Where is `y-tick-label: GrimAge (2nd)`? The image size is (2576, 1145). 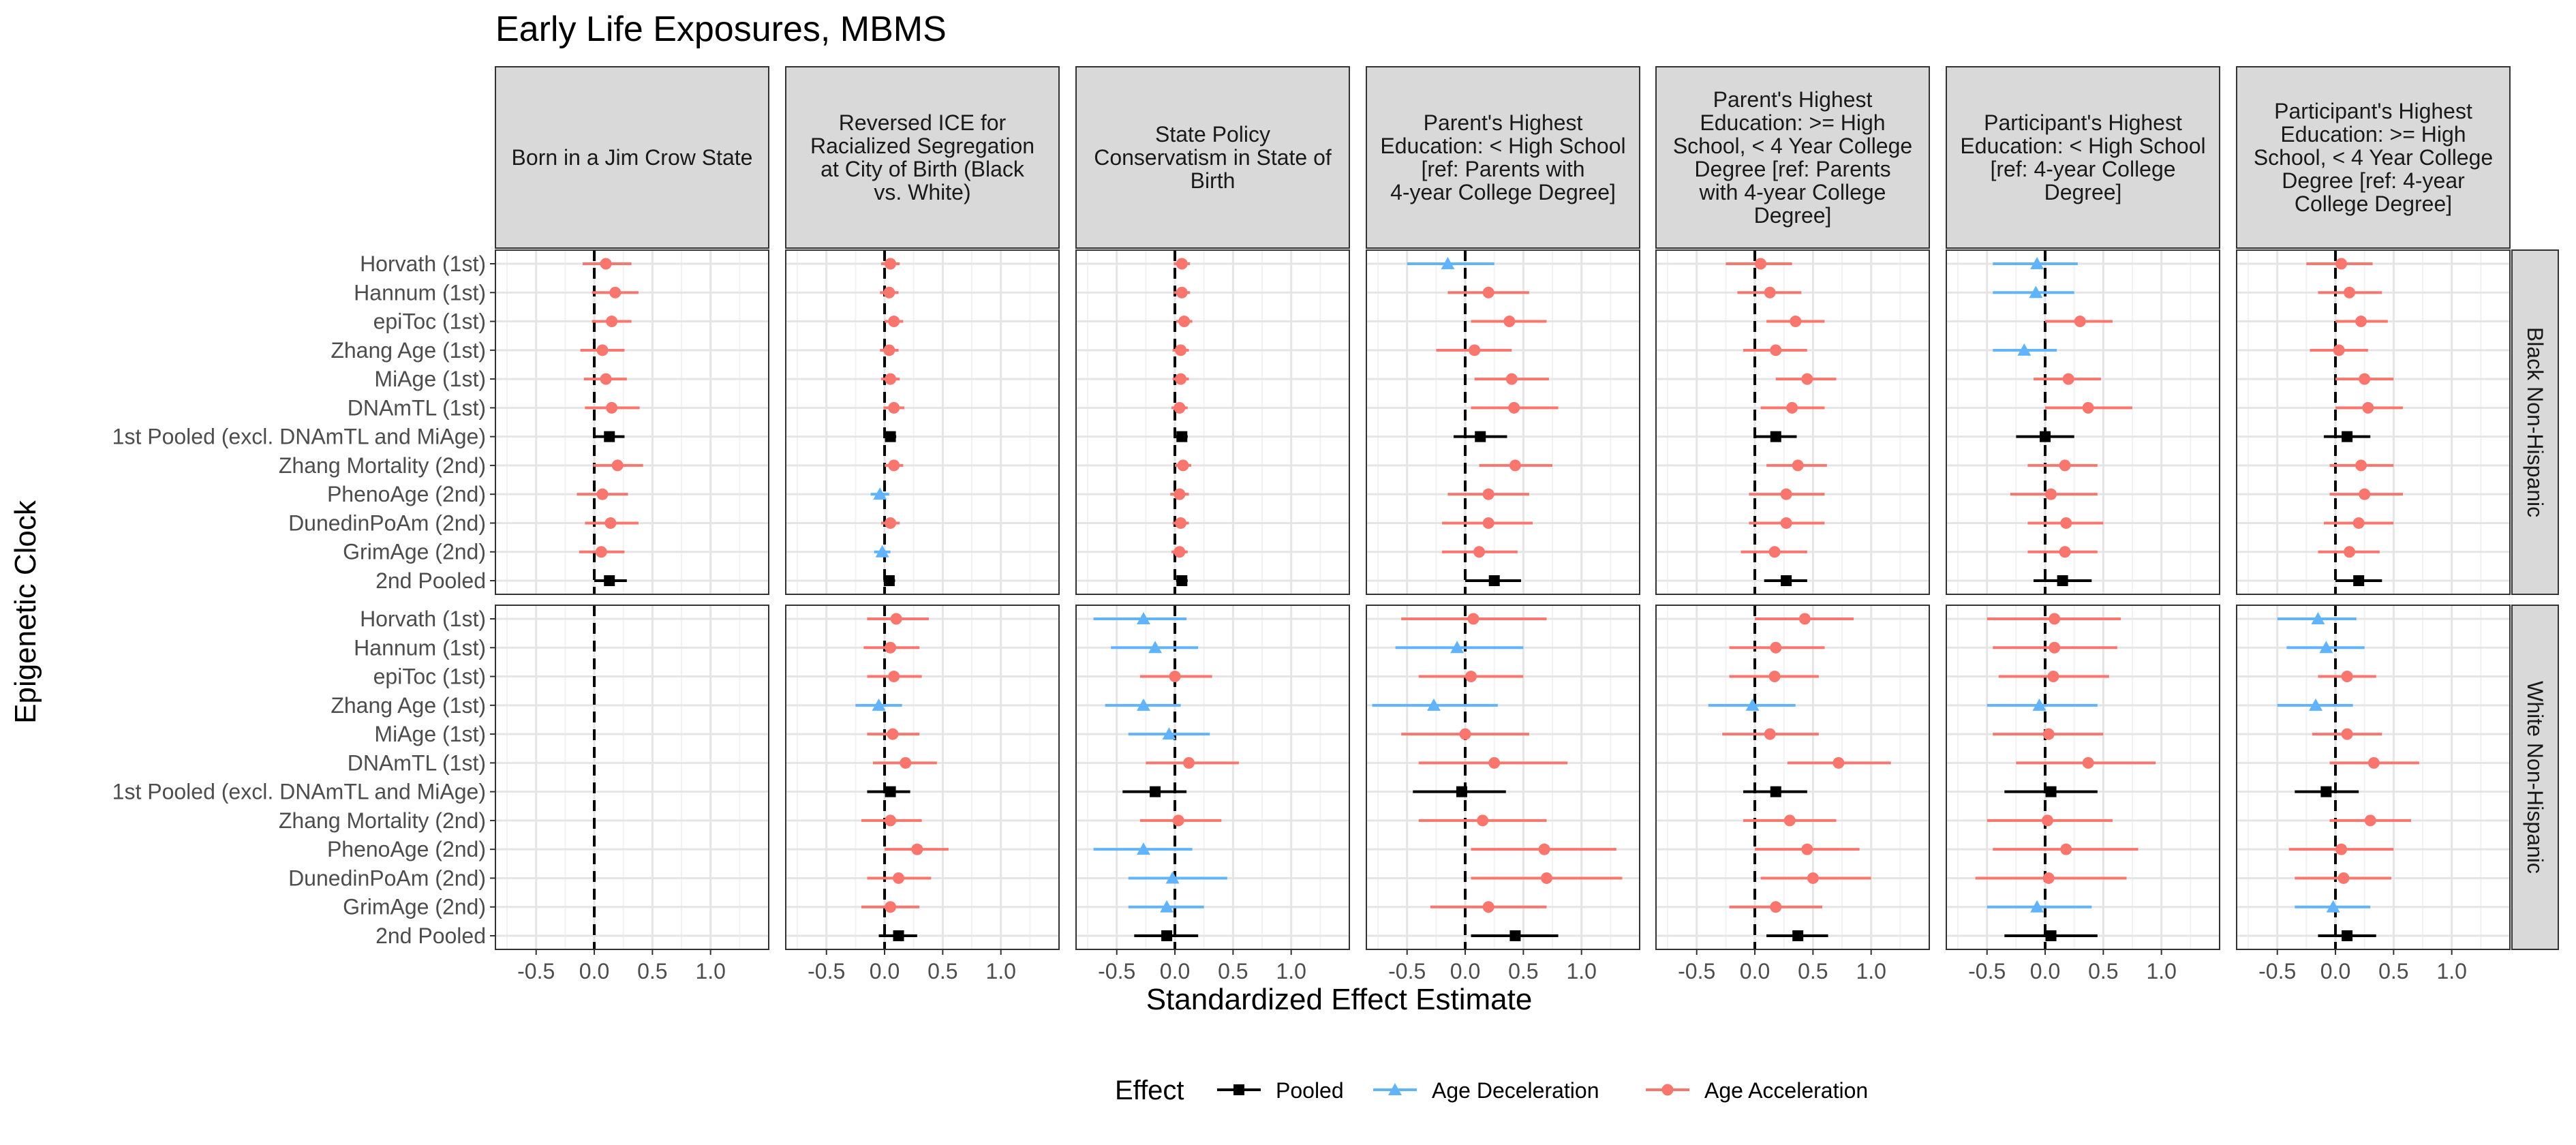 y-tick-label: GrimAge (2nd) is located at coordinates (415, 552).